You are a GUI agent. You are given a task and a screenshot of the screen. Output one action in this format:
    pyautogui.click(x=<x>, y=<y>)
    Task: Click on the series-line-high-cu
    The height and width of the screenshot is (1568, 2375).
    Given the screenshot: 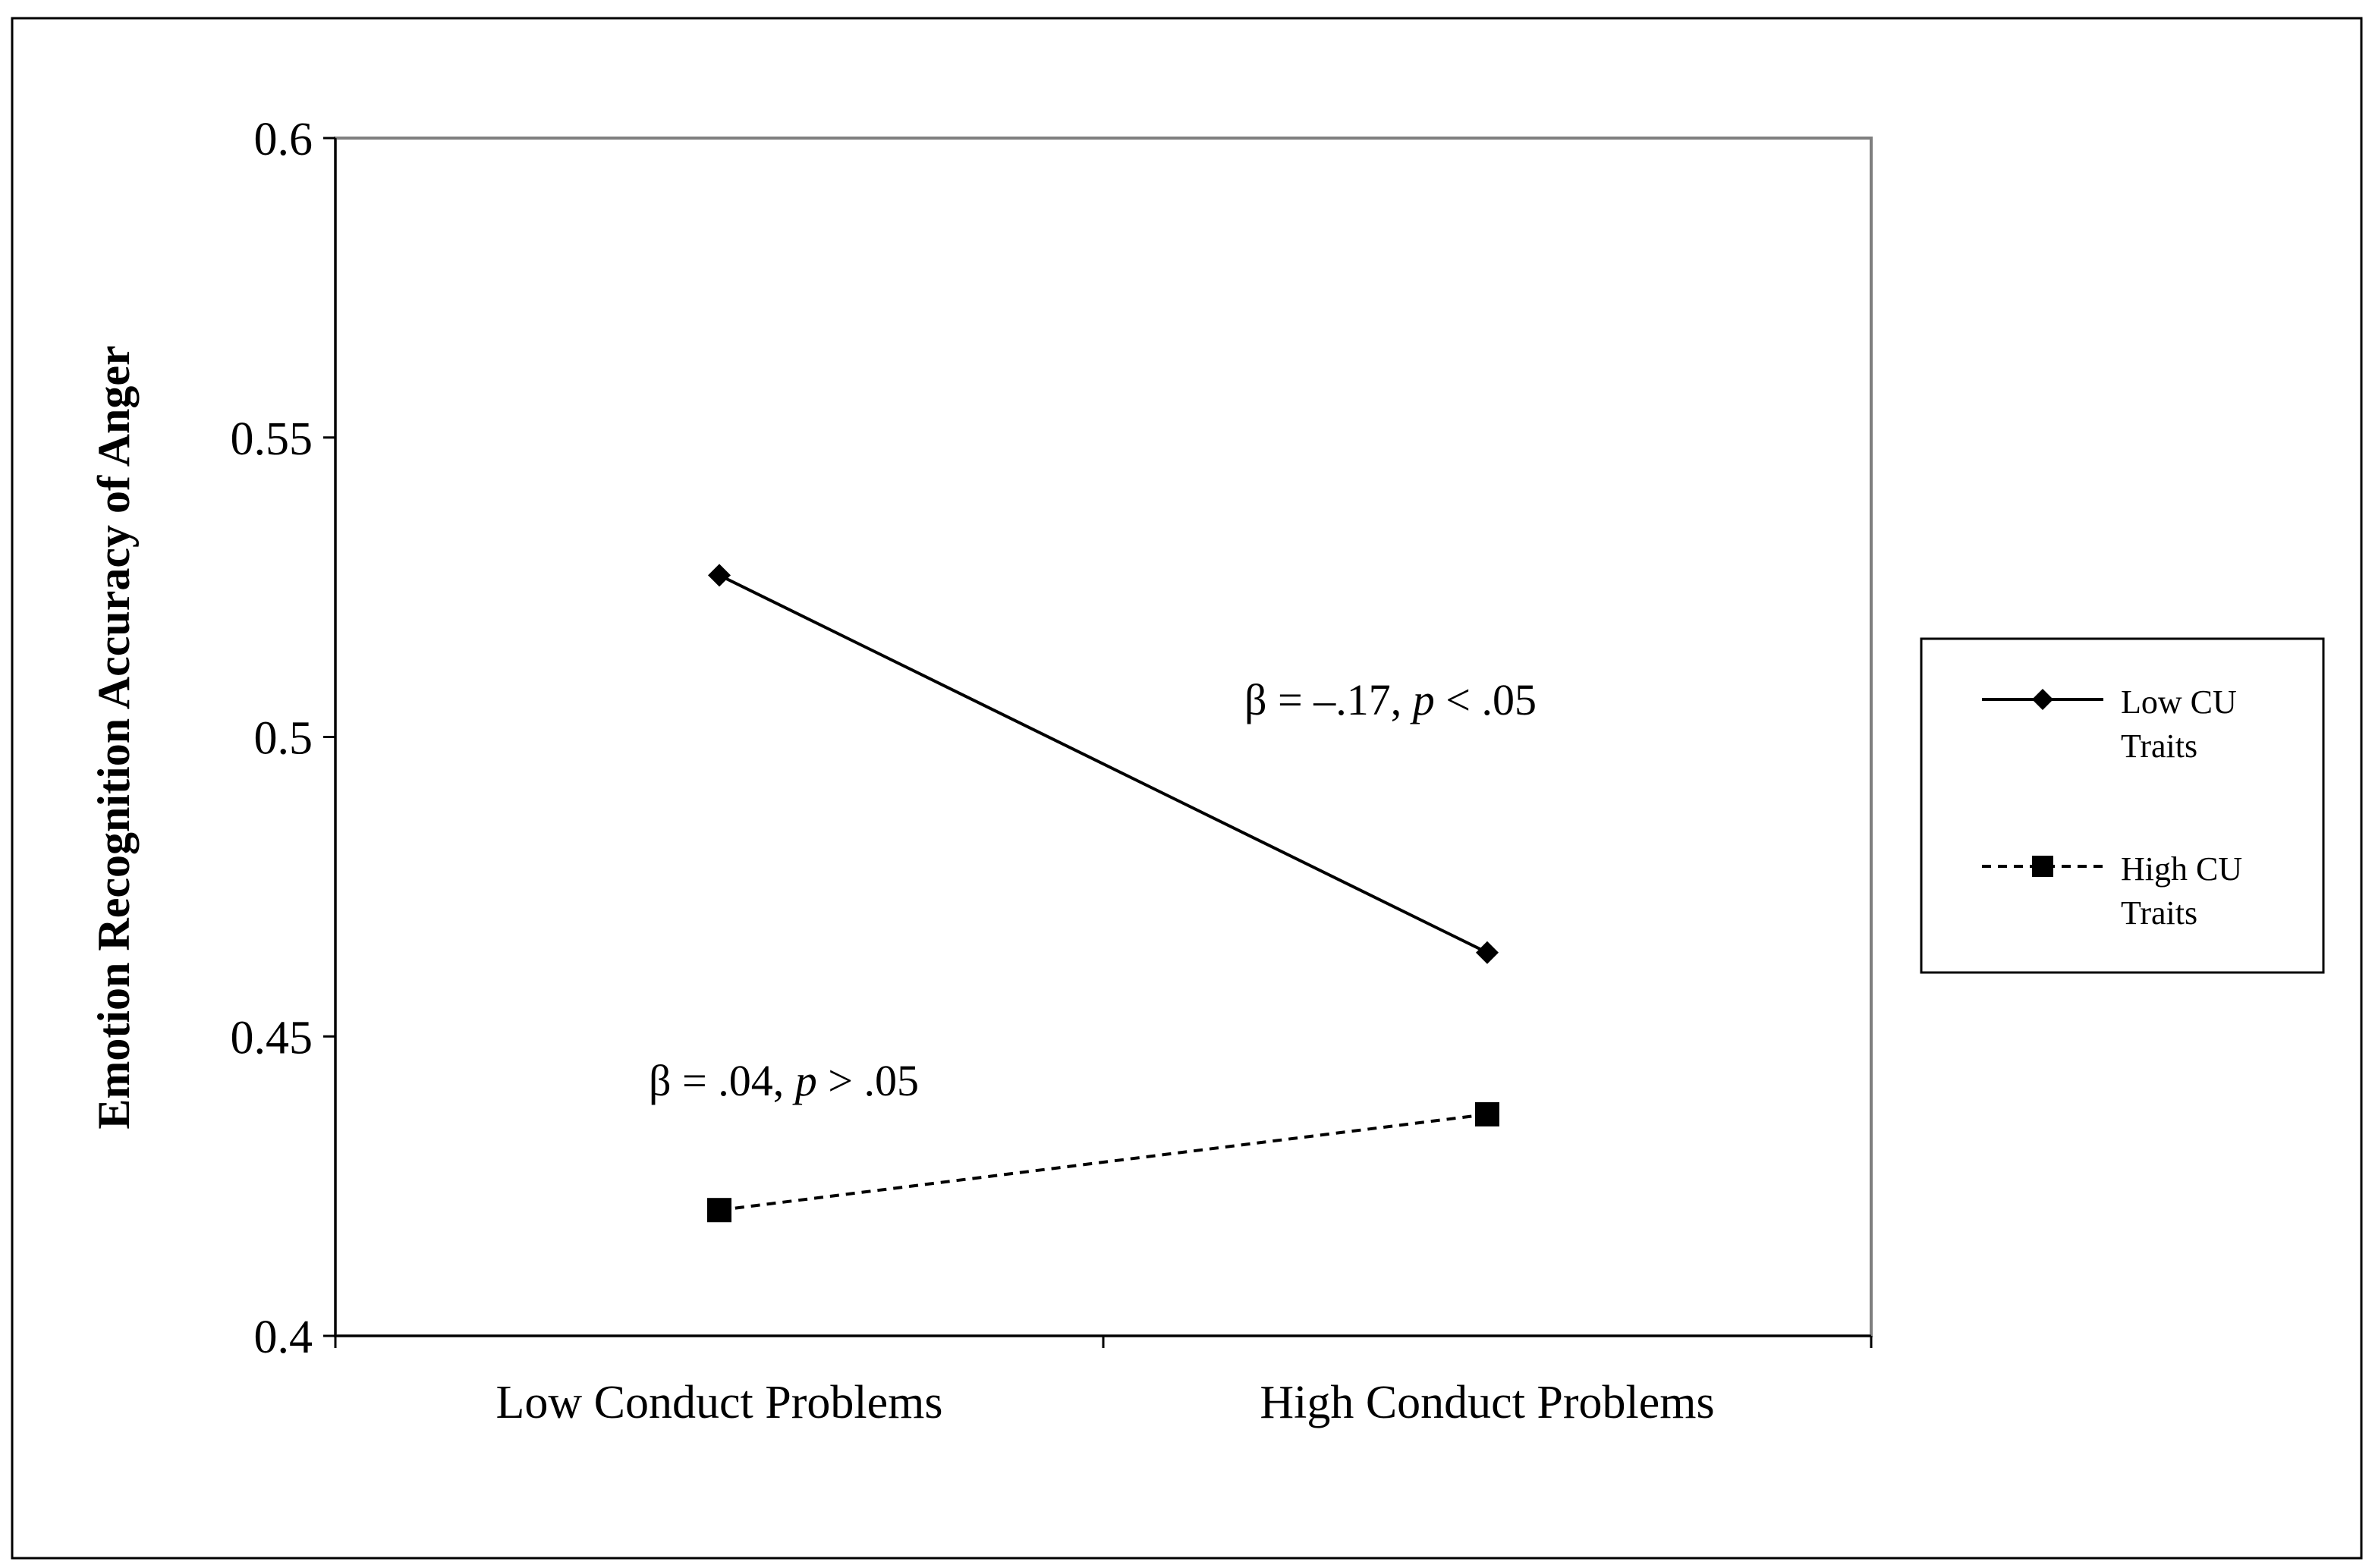 What is the action you would take?
    pyautogui.click(x=1103, y=1162)
    